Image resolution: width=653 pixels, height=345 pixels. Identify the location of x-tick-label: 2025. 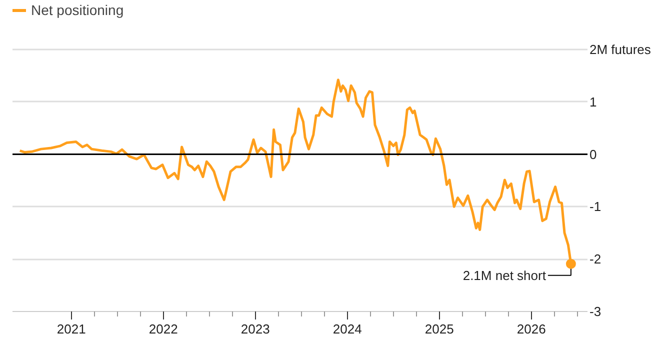
(439, 329).